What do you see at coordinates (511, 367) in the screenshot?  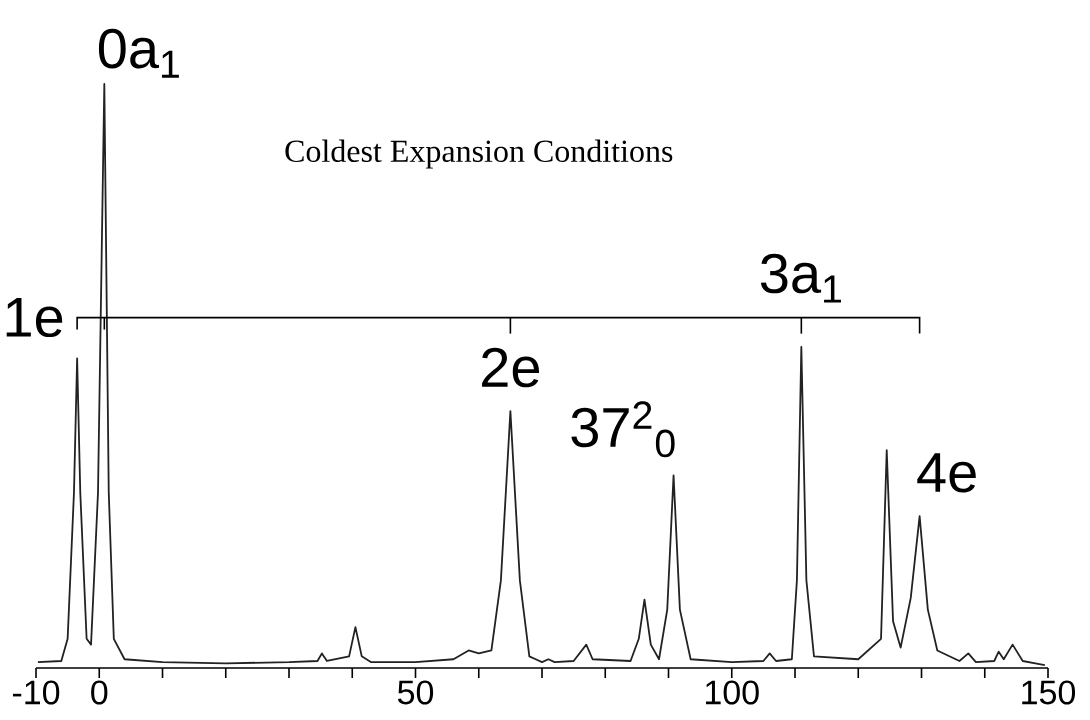 I see `annotation: 2e` at bounding box center [511, 367].